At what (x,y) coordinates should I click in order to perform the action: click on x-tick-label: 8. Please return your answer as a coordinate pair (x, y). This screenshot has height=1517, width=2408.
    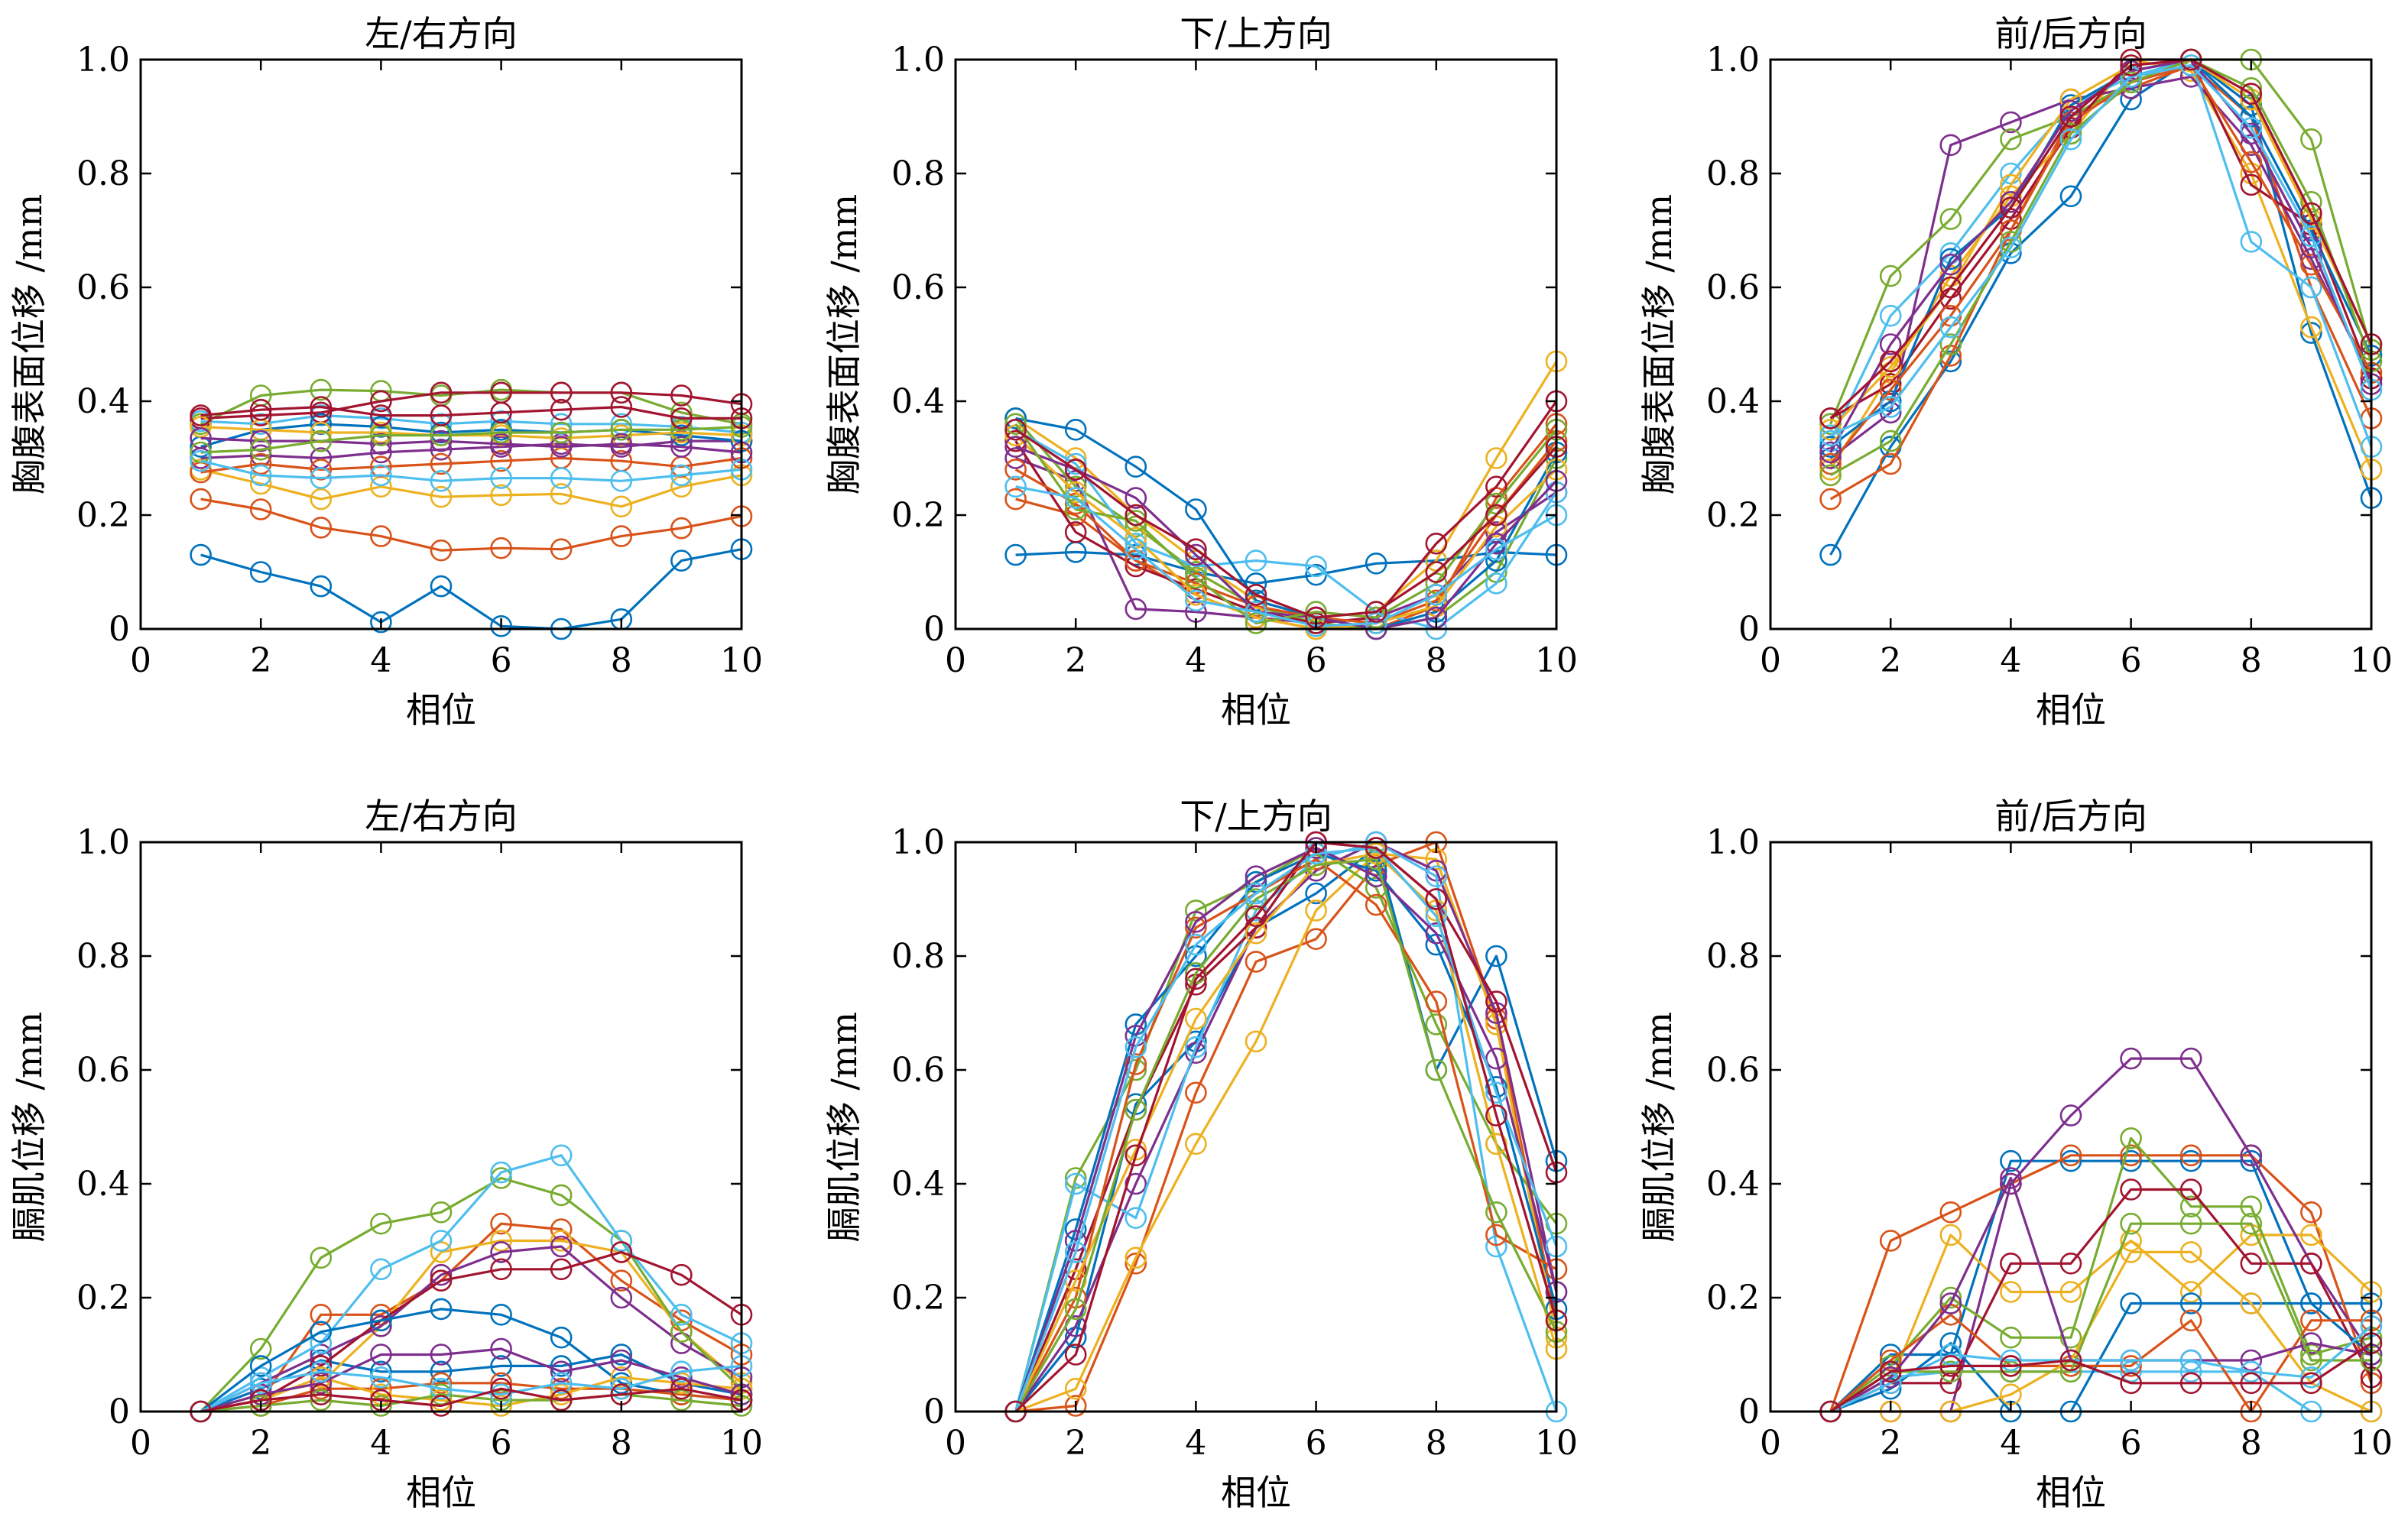
    Looking at the image, I should click on (1436, 1443).